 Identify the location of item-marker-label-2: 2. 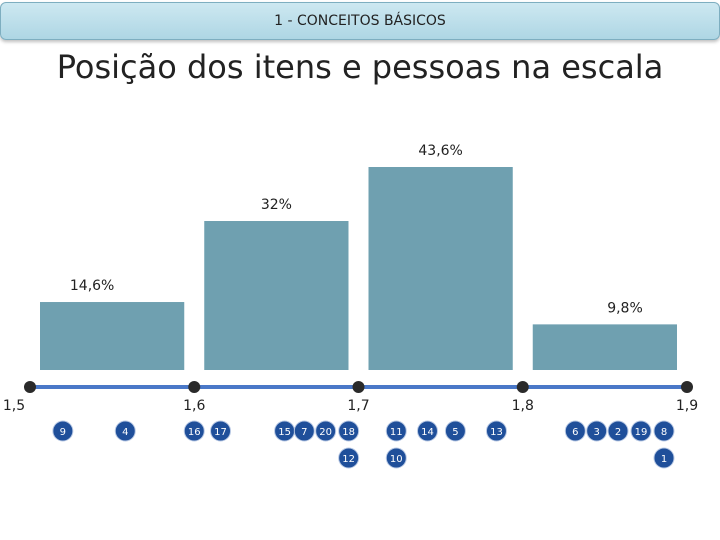
(618, 432).